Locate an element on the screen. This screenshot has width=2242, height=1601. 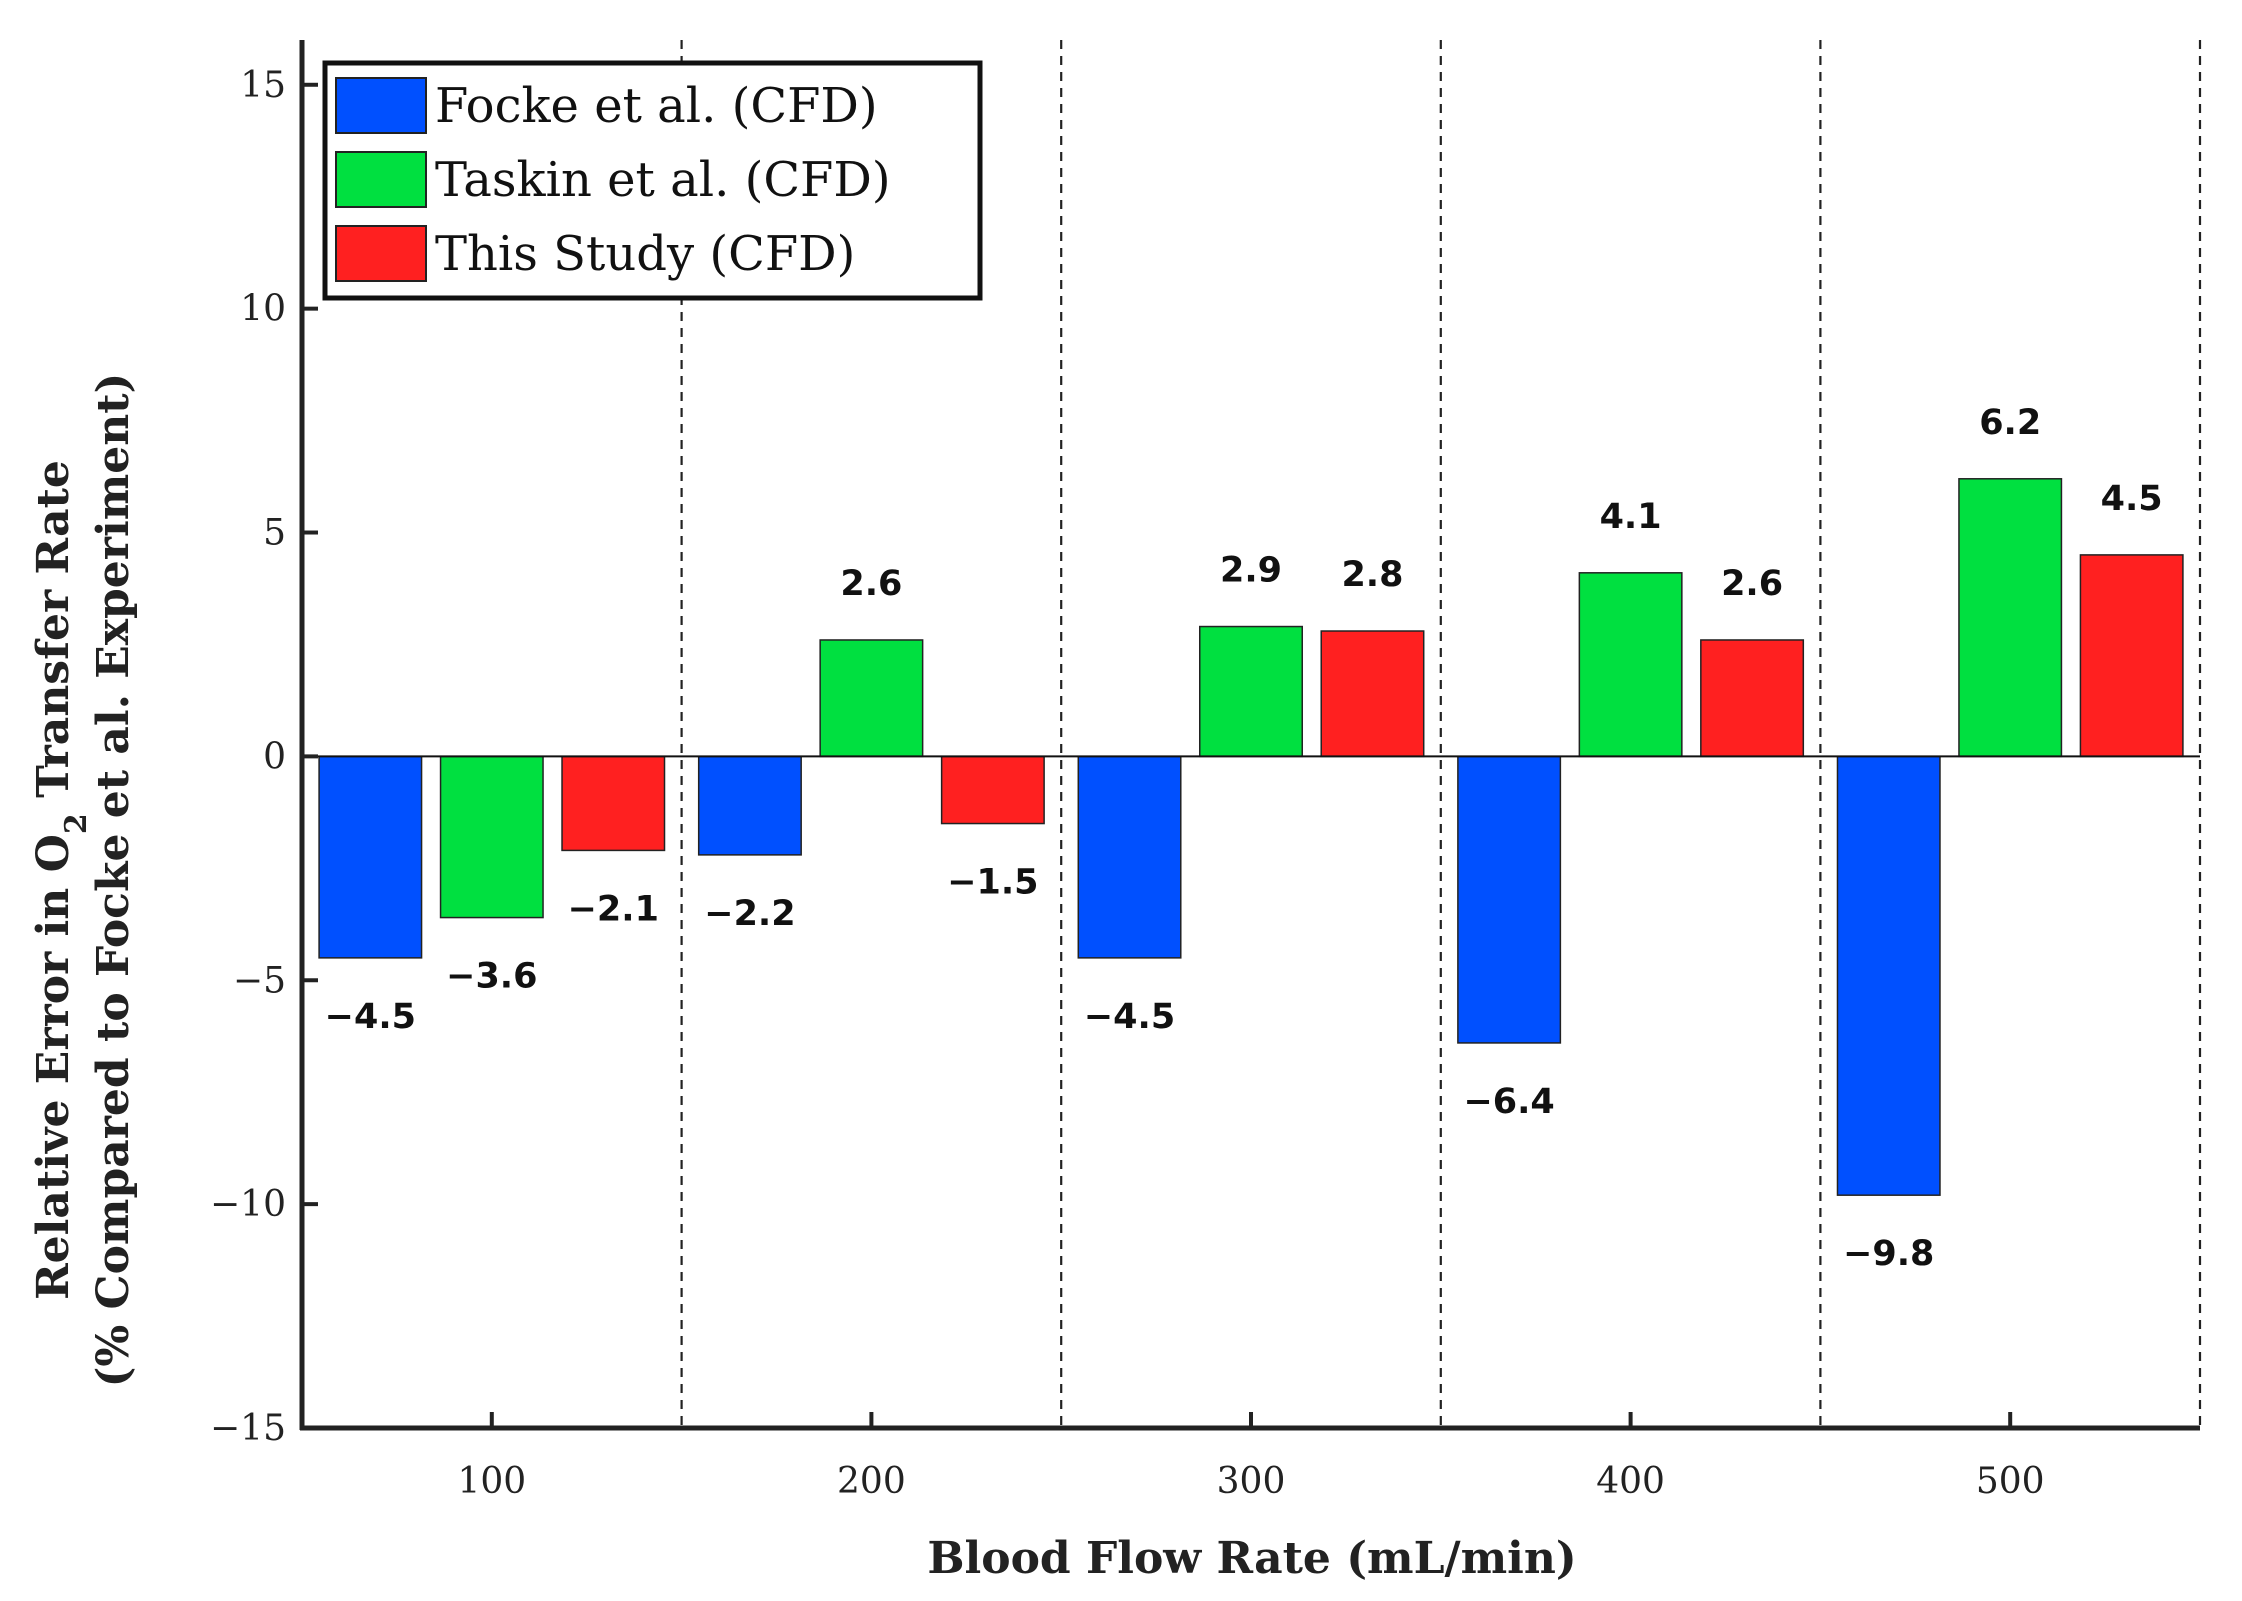
y-axis-title-line2: (% Compared to Focke et al. Experiment) is located at coordinates (113, 880).